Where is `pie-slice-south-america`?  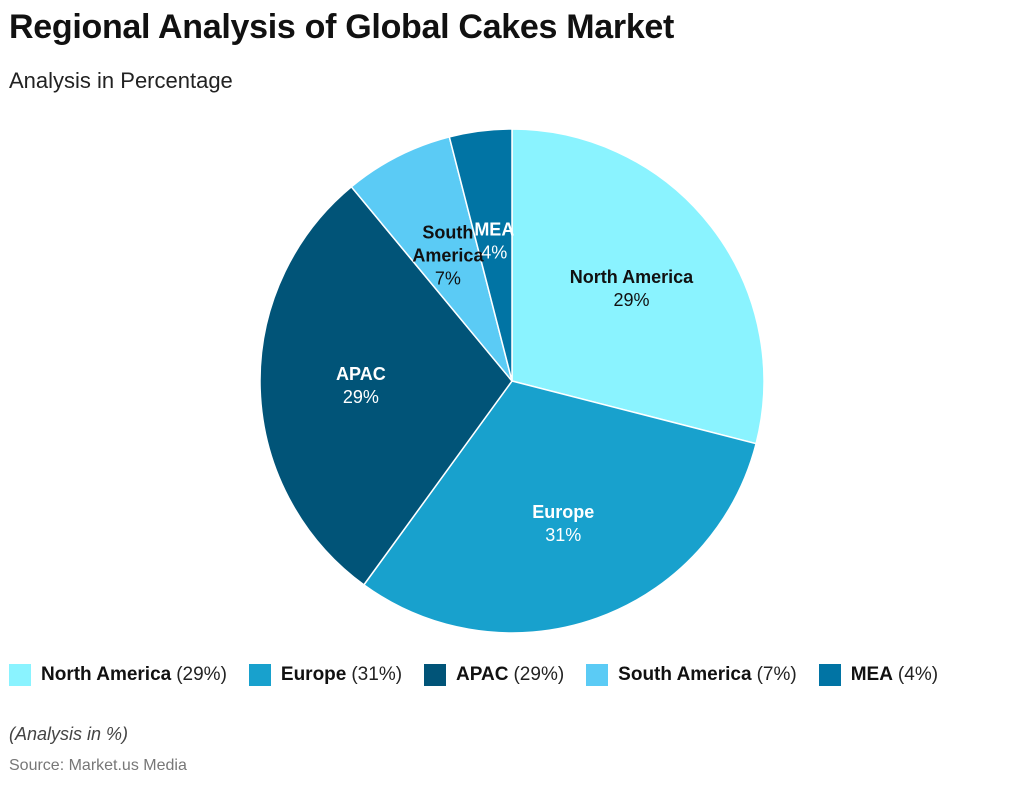 pie-slice-south-america is located at coordinates (431, 259).